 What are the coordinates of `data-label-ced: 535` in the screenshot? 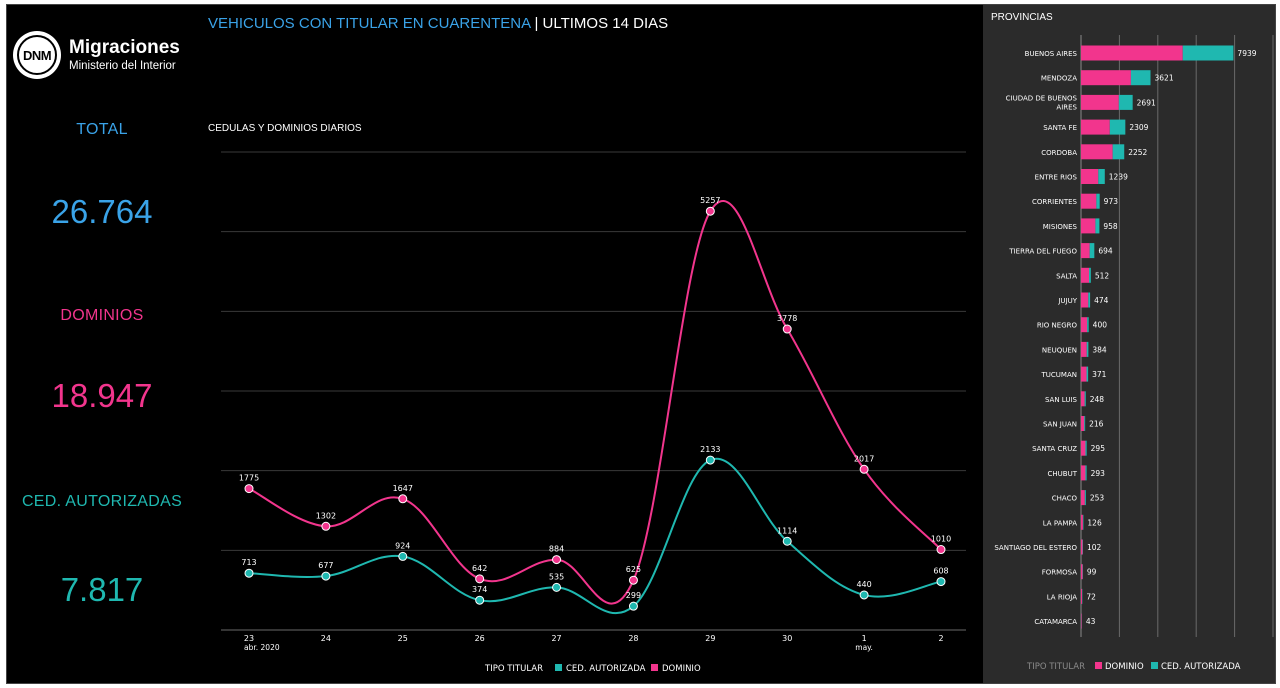 It's located at (556, 576).